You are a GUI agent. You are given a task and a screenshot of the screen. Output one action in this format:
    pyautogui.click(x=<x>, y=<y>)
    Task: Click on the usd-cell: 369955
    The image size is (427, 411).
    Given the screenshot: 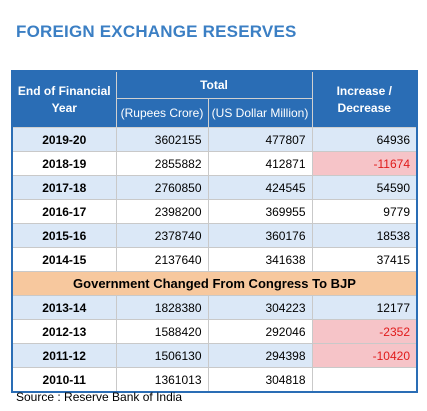 What is the action you would take?
    pyautogui.click(x=260, y=211)
    